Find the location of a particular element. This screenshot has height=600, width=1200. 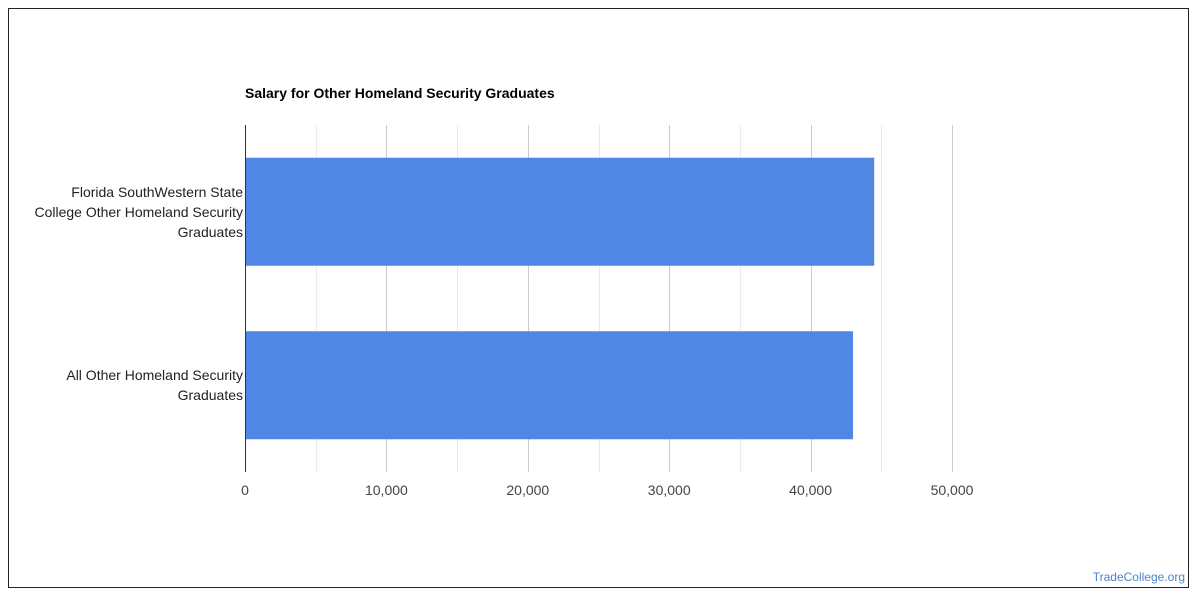

y-category-label-line: College Other Homeland Security is located at coordinates (138, 211).